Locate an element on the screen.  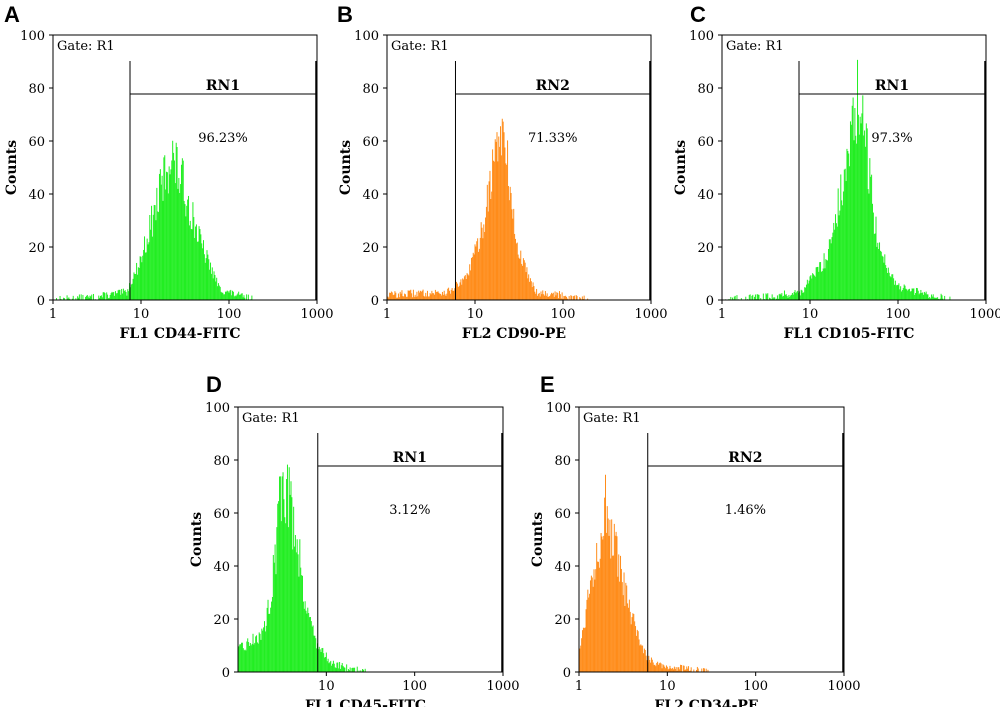
x-axis-title: FL2 CD90-PE is located at coordinates (514, 334).